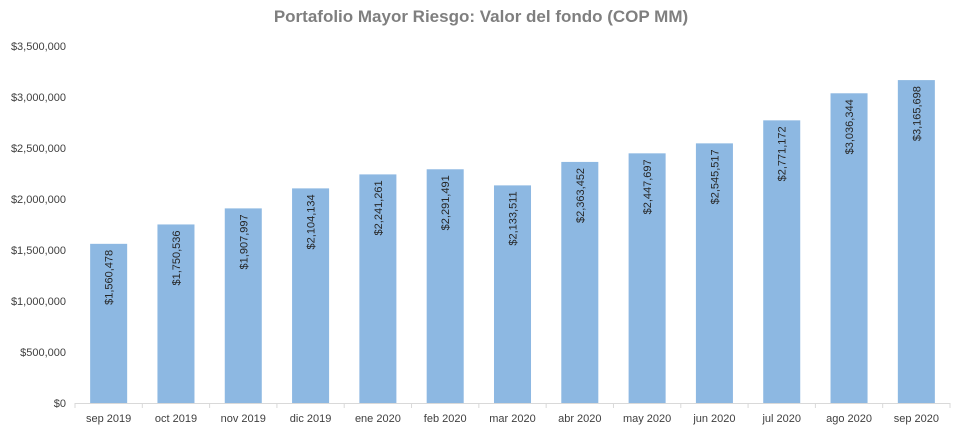 The image size is (962, 434). I want to click on x-tick-label: nov 2019, so click(243, 419).